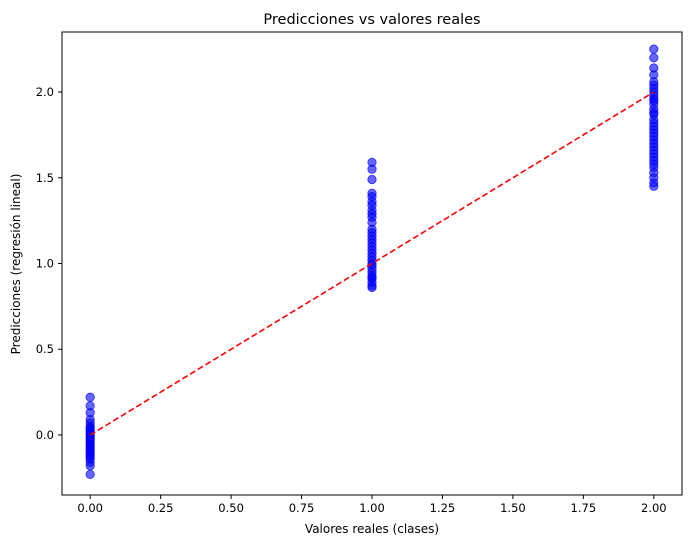 The image size is (691, 547). Describe the element at coordinates (45, 435) in the screenshot. I see `y-tick-label: 0.0` at that location.